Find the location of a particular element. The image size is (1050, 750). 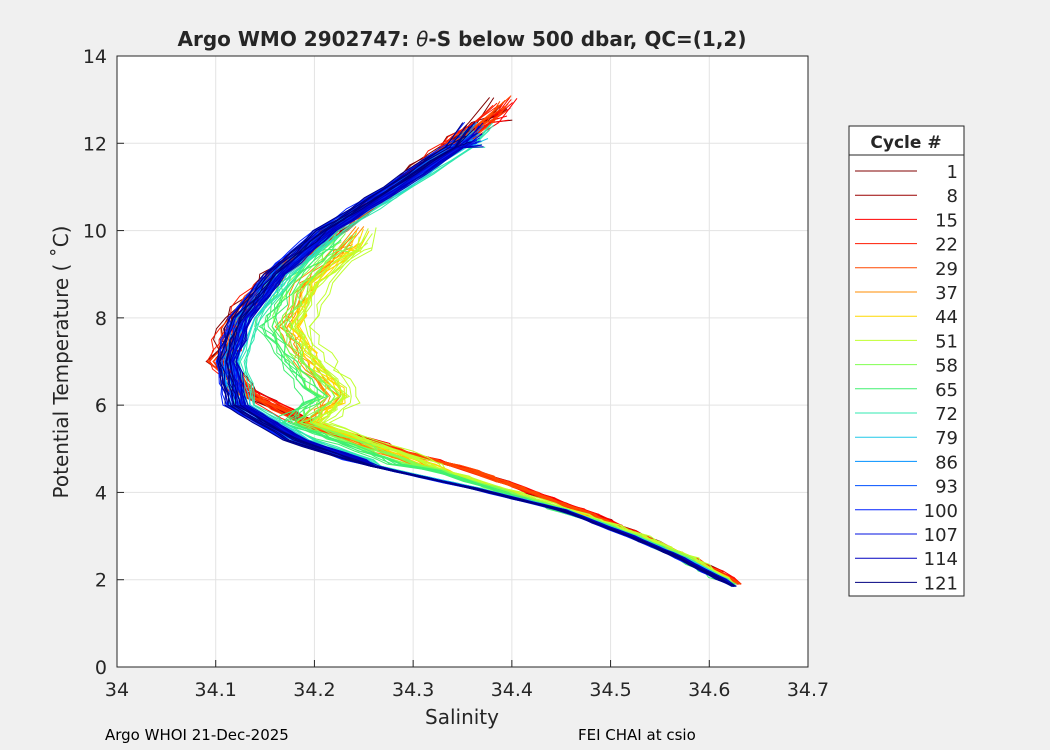

x-axis-label: Salinity is located at coordinates (462, 717).